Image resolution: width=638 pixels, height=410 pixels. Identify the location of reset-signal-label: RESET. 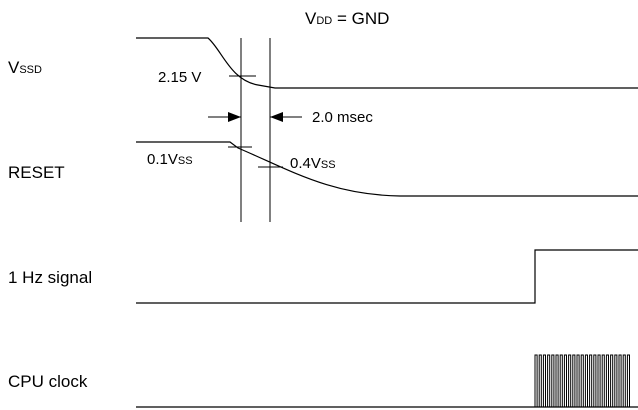
(36, 172).